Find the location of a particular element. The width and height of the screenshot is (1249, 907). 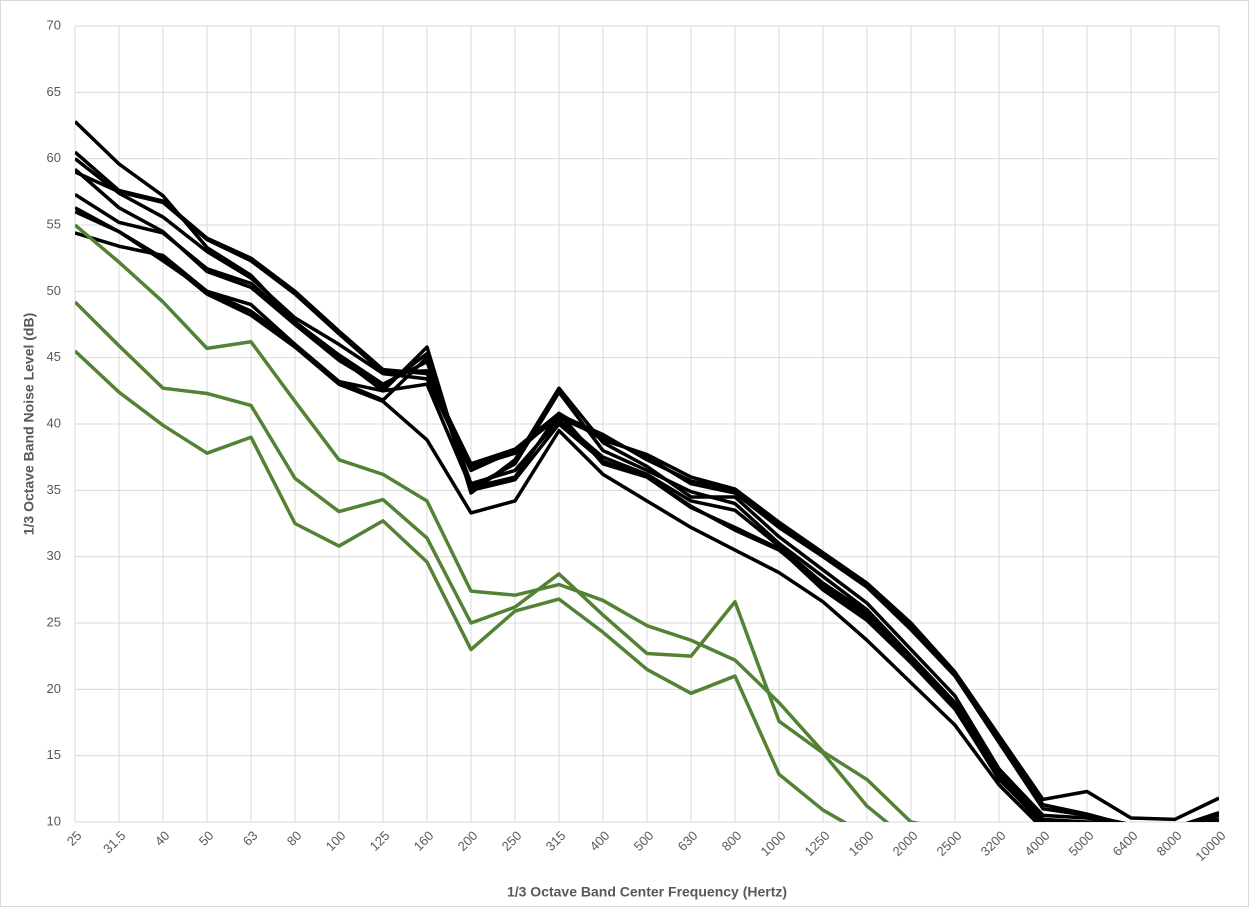

y-tick-label: 65 is located at coordinates (54, 91).